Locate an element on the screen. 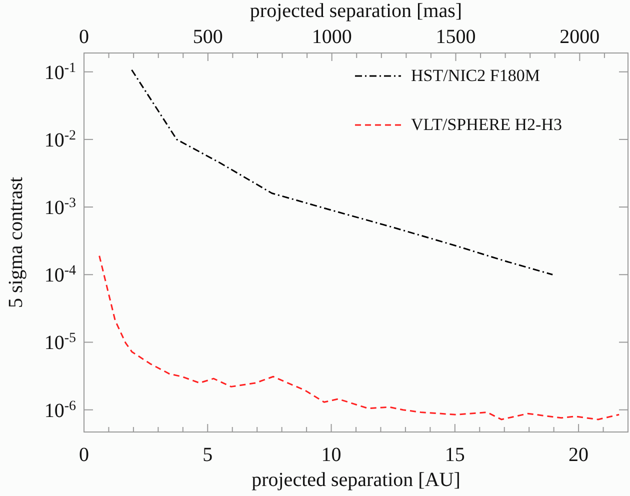 The height and width of the screenshot is (496, 630). y-tick-label: 10$^{-6}$ is located at coordinates (60, 410).